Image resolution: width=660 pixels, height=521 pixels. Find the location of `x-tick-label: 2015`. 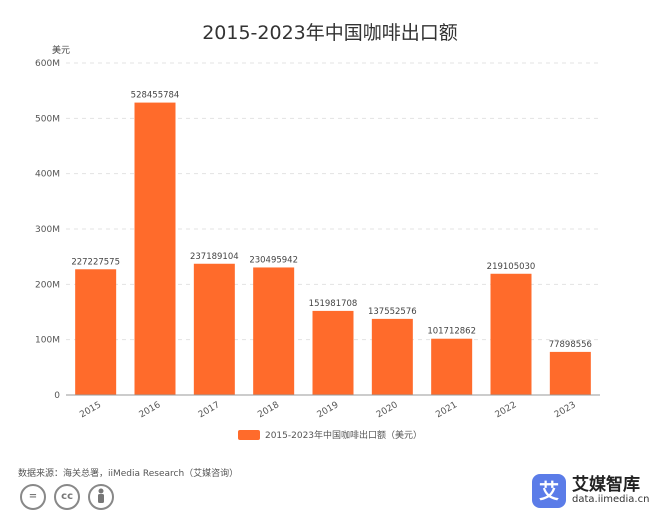

x-tick-label: 2015 is located at coordinates (90, 410).